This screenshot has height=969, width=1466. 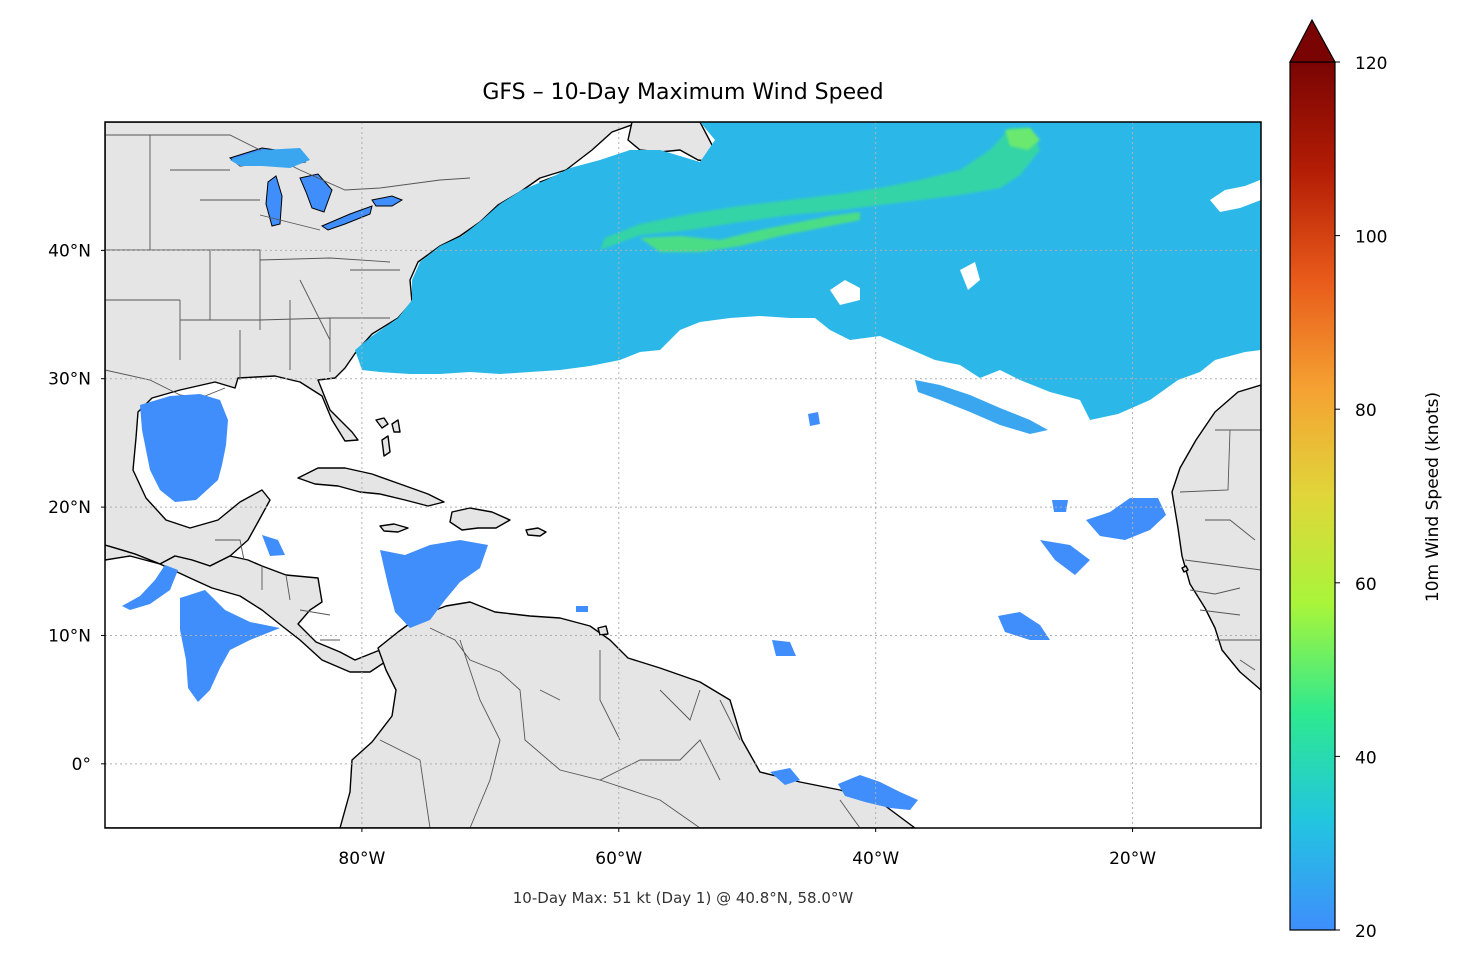 I want to click on x-tick-label-1: 60°W, so click(x=618, y=859).